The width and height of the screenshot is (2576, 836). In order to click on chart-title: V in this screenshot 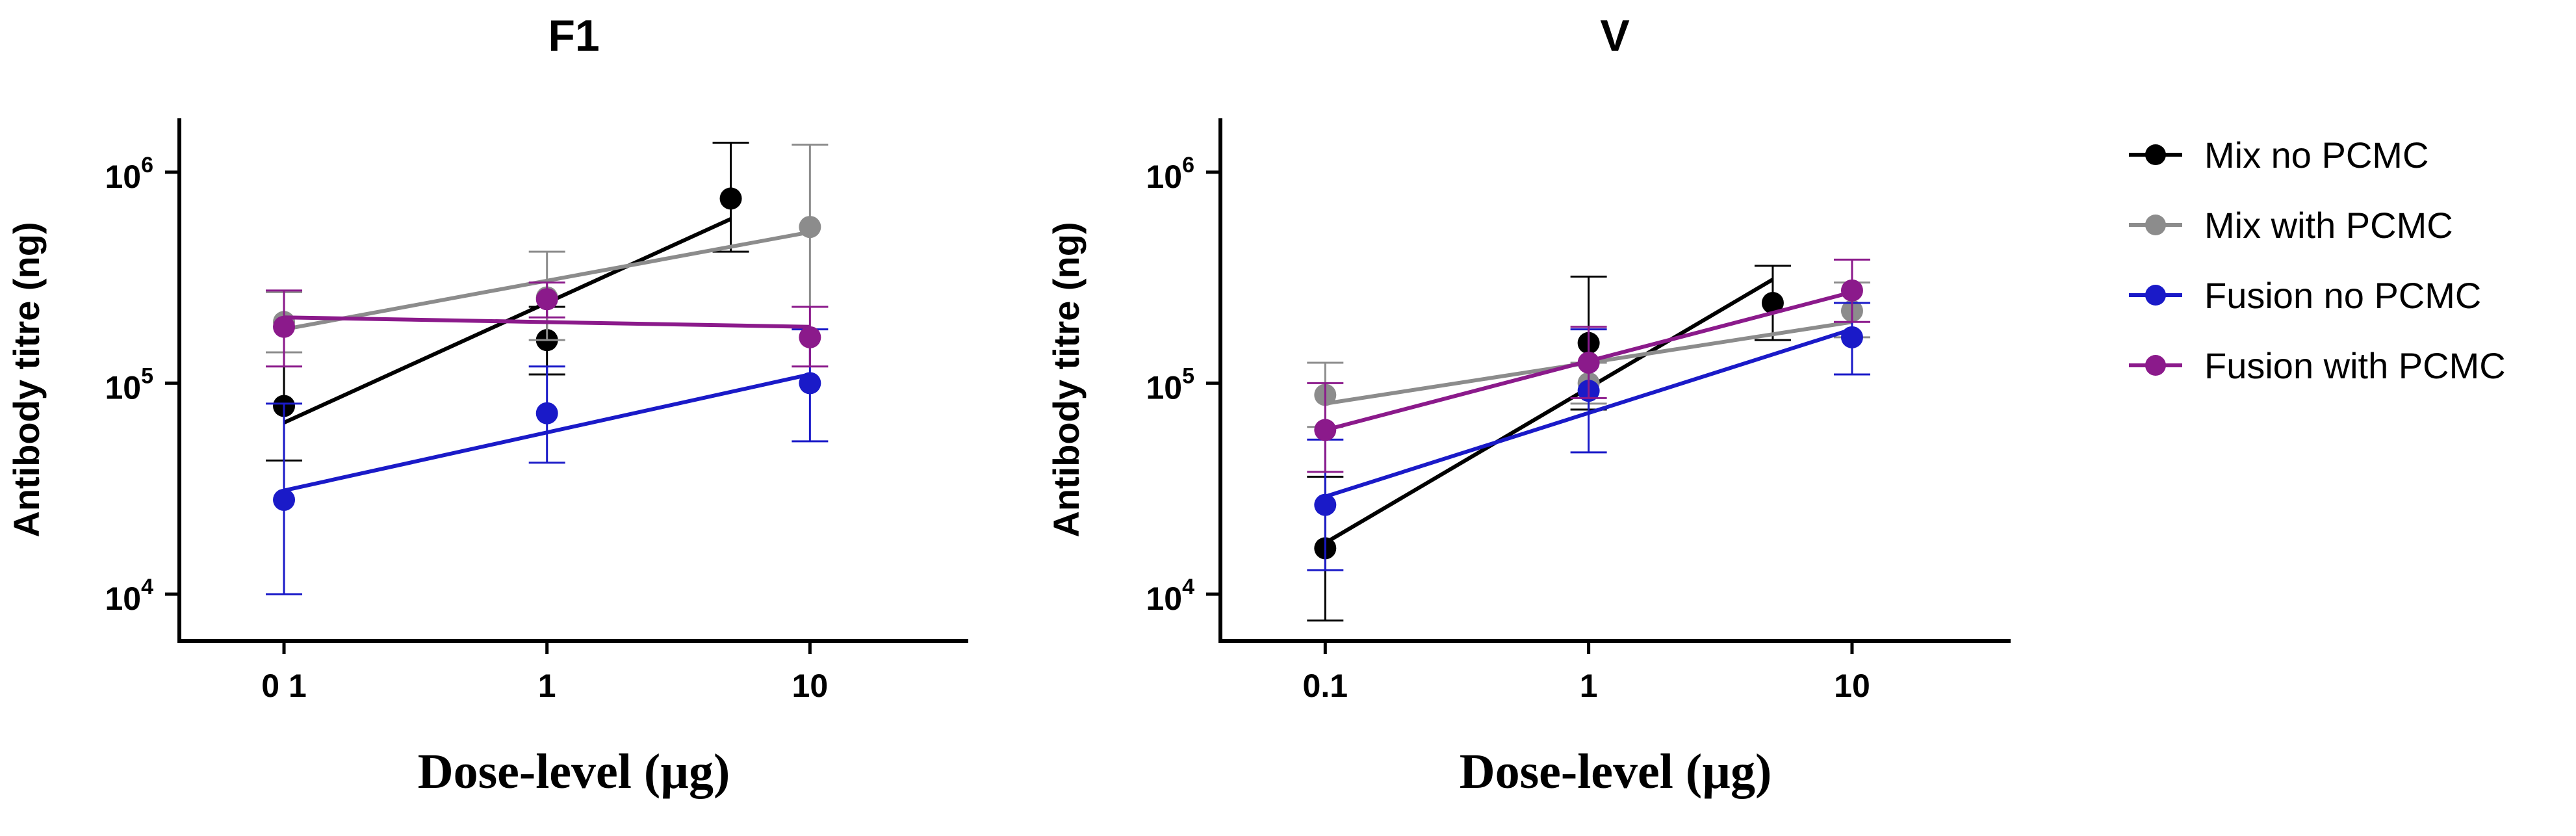, I will do `click(1615, 35)`.